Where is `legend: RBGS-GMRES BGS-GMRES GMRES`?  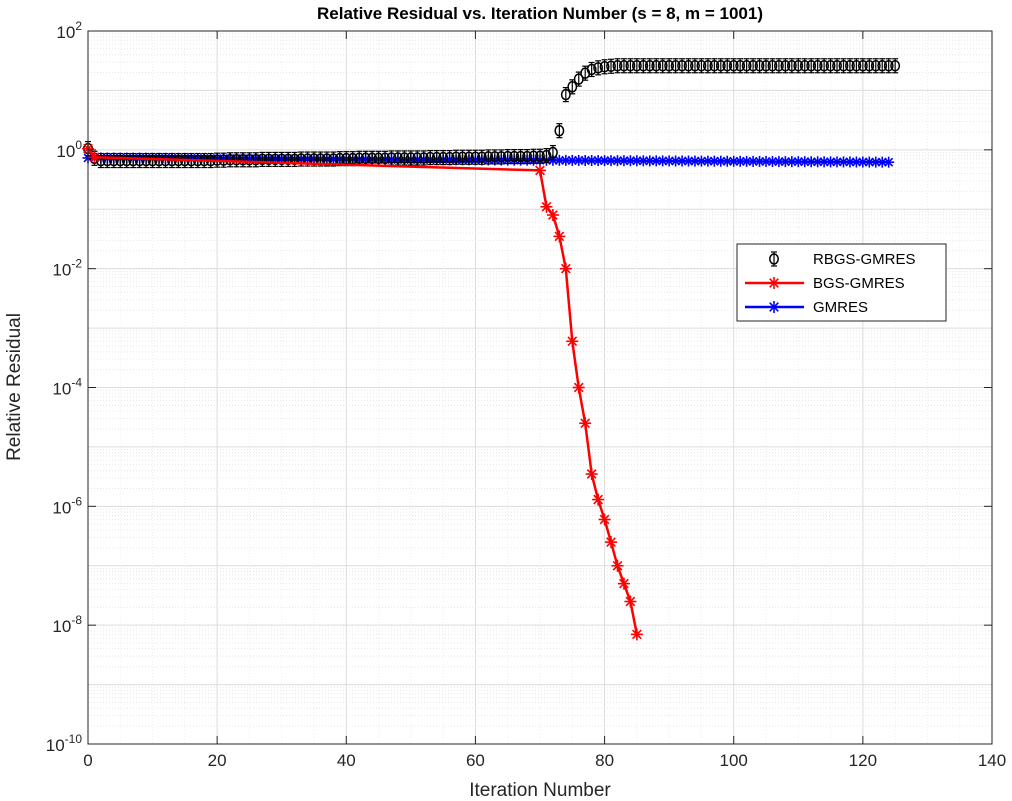 legend: RBGS-GMRES BGS-GMRES GMRES is located at coordinates (841, 282).